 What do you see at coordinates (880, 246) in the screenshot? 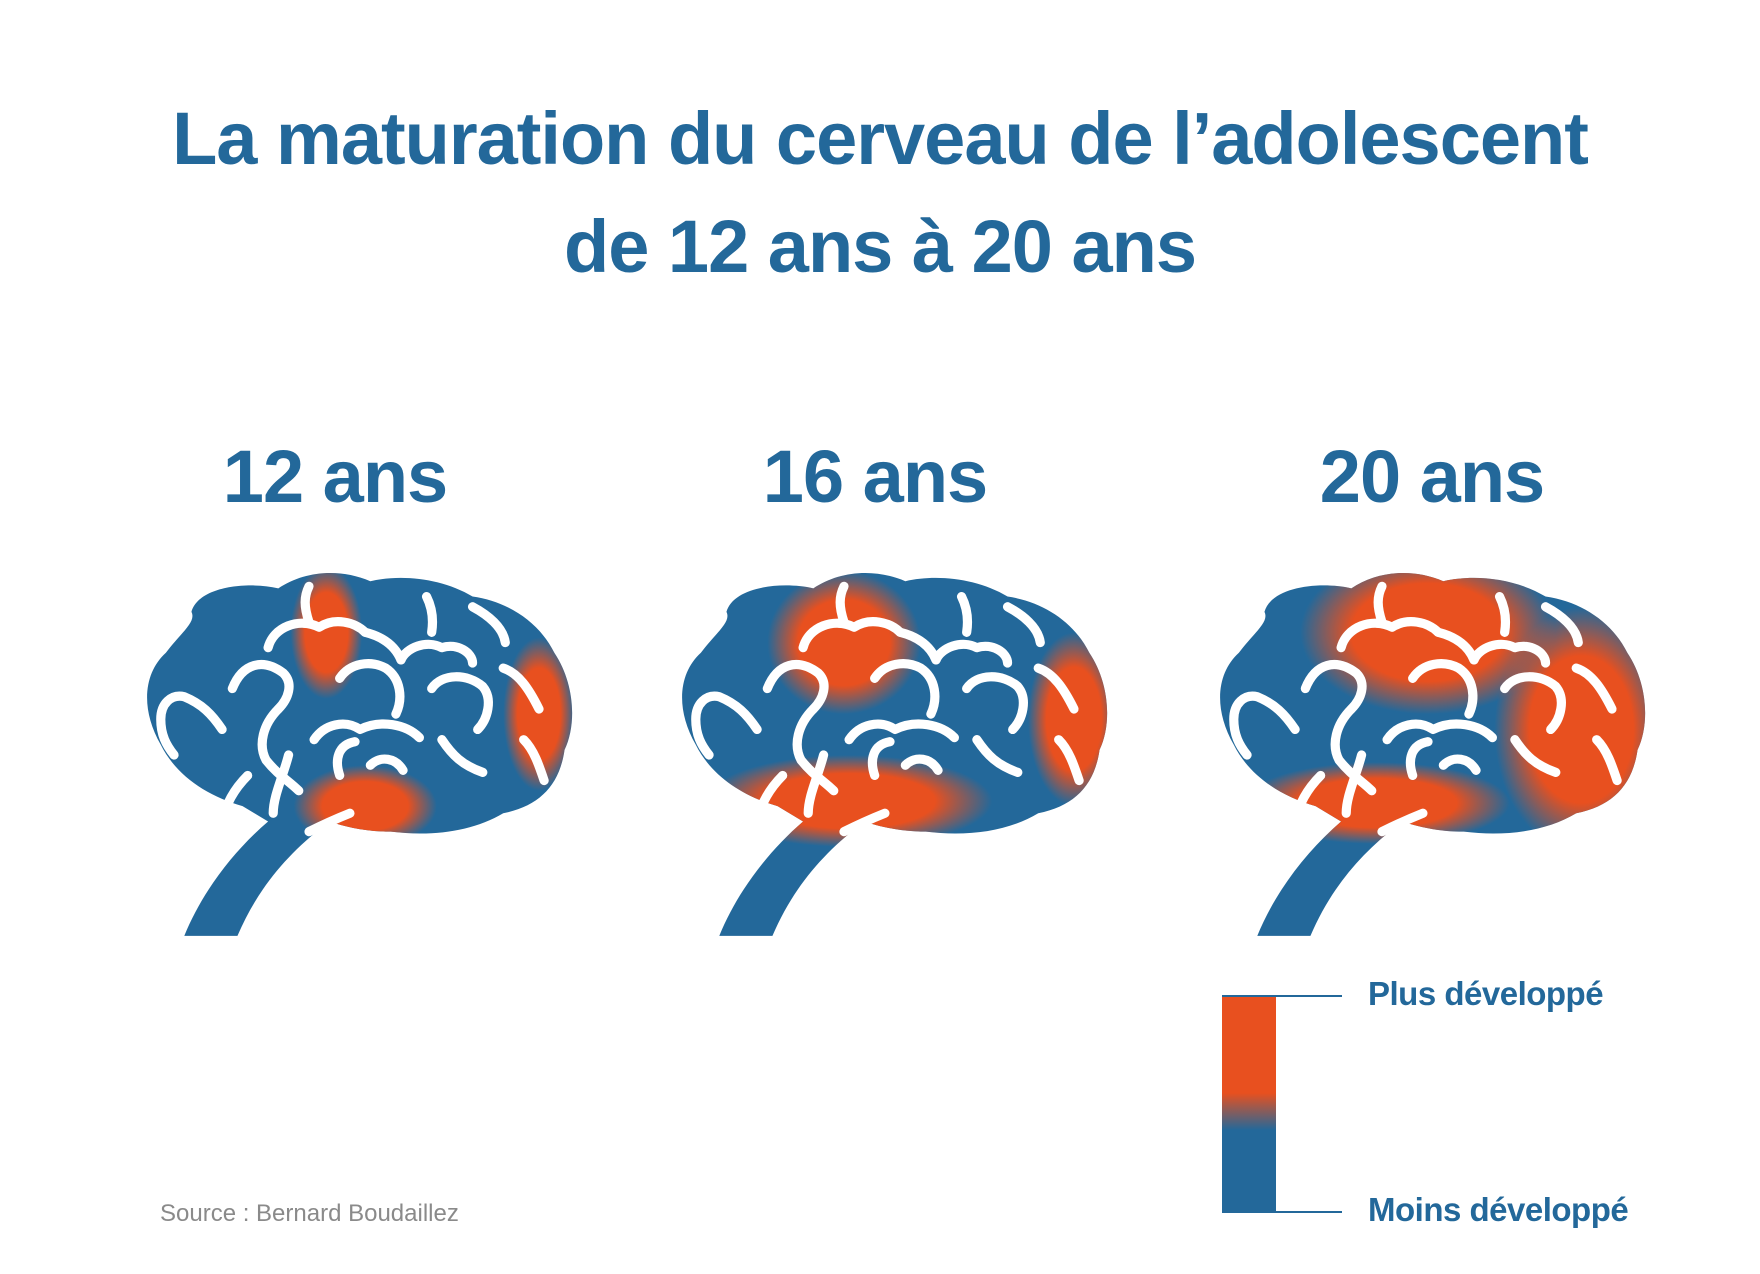
I see `title-line-2: de 12 ans à 20 ans` at bounding box center [880, 246].